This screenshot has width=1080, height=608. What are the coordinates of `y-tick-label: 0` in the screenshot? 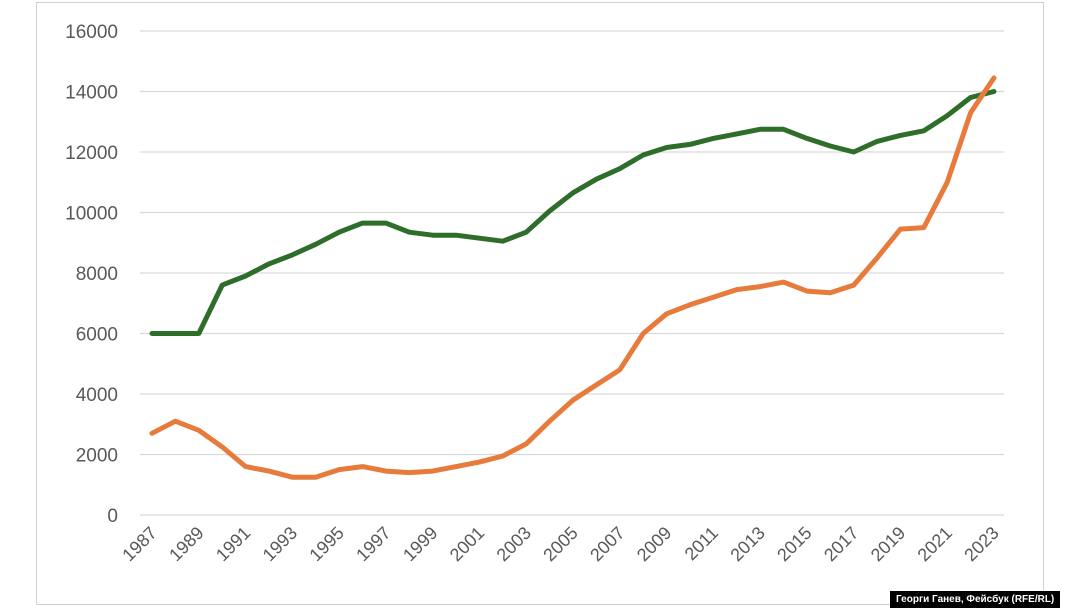 It's located at (112, 516).